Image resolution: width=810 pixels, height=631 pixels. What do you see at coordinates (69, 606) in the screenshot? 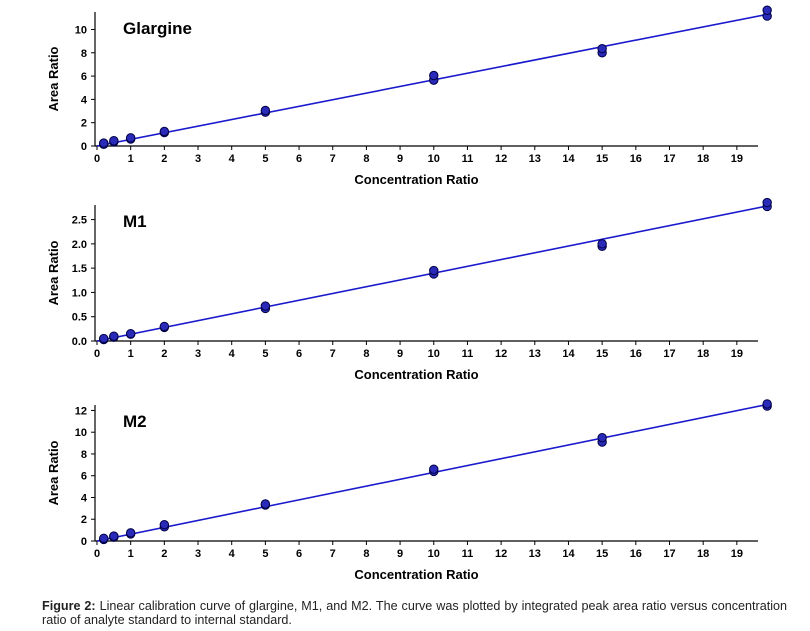
I see `caption-label: Figure 2:` at bounding box center [69, 606].